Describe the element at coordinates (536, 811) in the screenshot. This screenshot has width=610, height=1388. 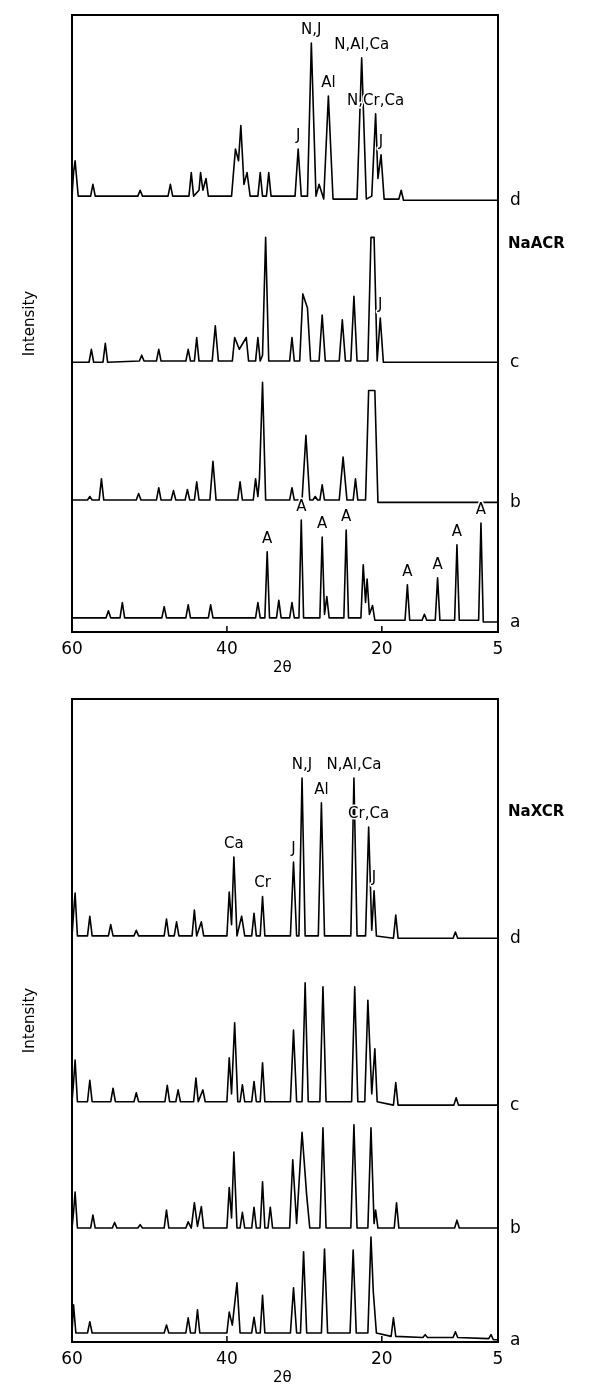
I see `text: NaXCR` at that location.